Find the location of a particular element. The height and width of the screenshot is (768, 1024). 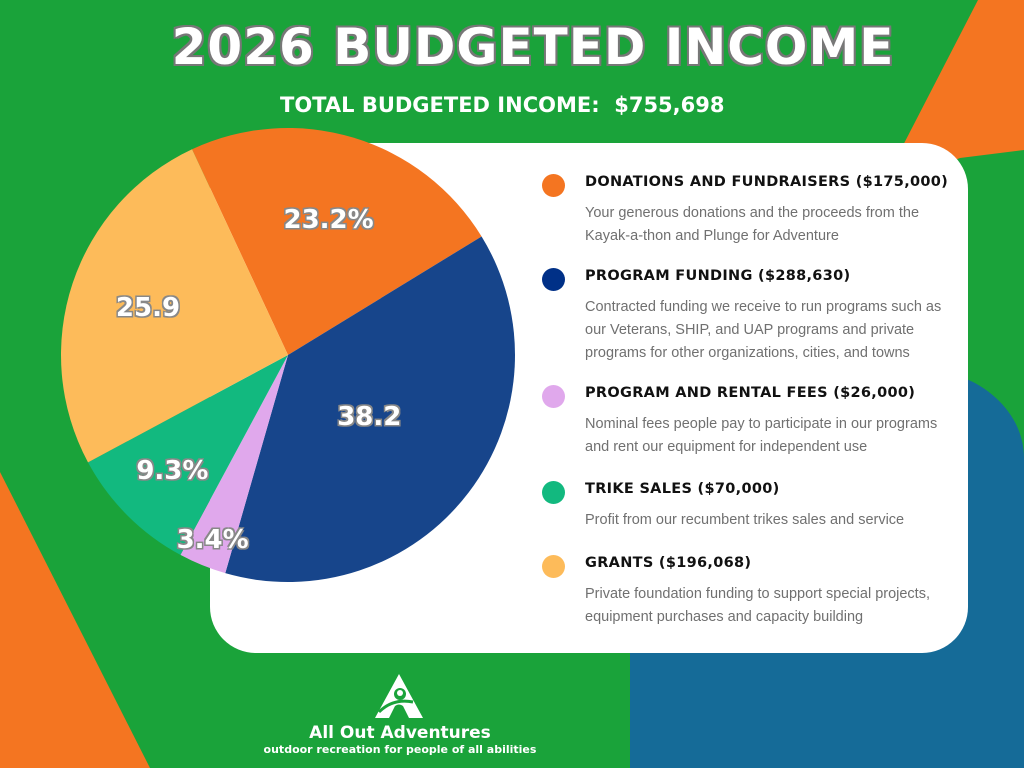

pie-slice-program-funding is located at coordinates (370, 409).